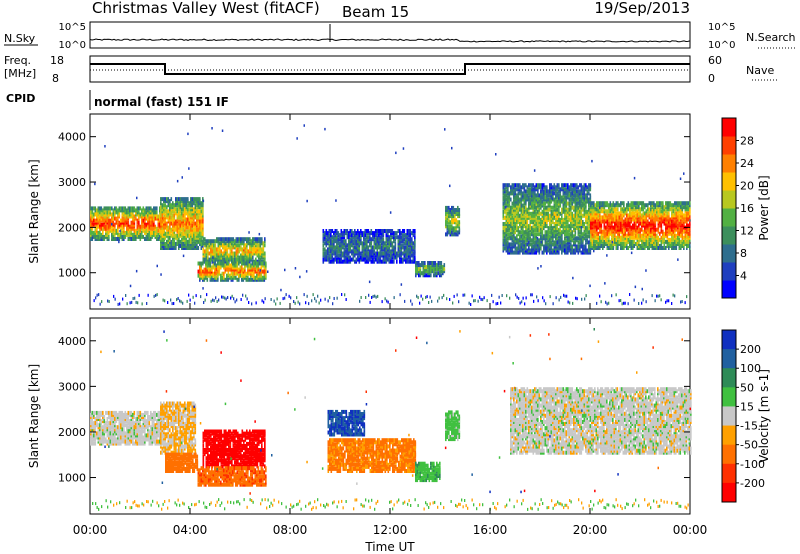 The width and height of the screenshot is (800, 554). What do you see at coordinates (764, 416) in the screenshot?
I see `colorbar-label: Velocity [m s-1]` at bounding box center [764, 416].